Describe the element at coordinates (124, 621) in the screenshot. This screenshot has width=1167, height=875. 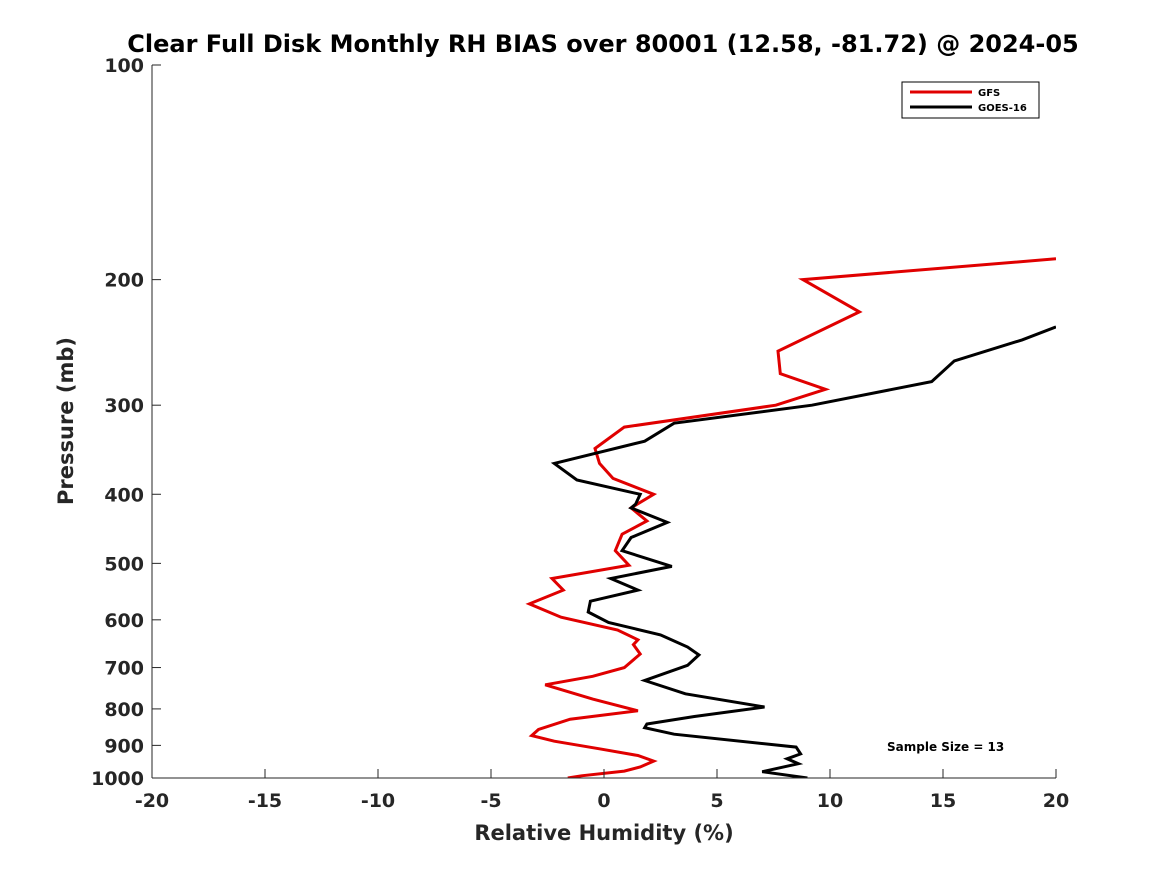
I see `y-tick-label: 600` at that location.